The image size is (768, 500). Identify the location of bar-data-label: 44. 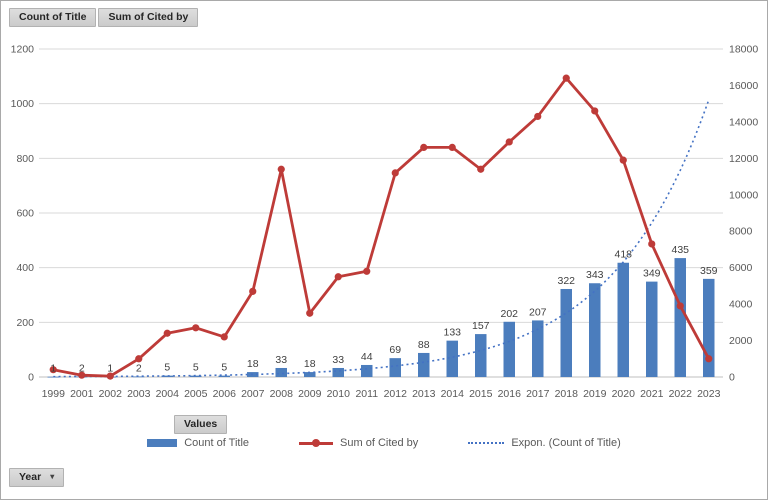
(367, 357).